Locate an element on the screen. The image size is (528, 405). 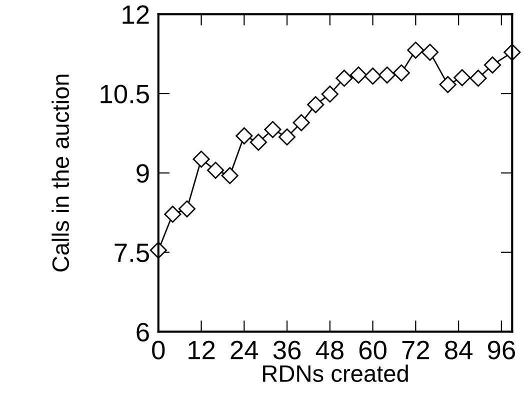
x-tick-label: 72 is located at coordinates (416, 350).